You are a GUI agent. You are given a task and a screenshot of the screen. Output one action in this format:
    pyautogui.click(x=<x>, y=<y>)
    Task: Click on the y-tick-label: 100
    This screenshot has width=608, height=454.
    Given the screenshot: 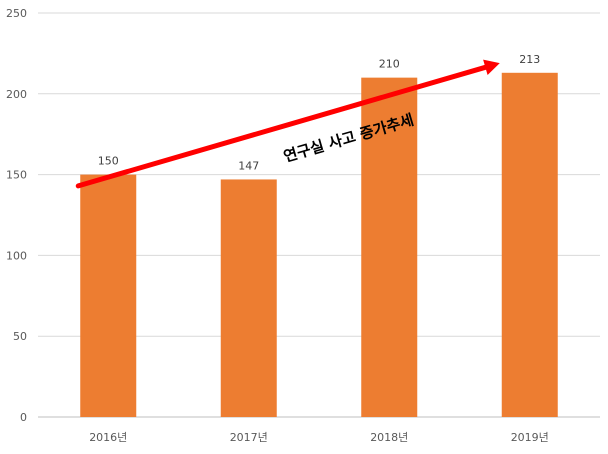 What is the action you would take?
    pyautogui.click(x=16, y=255)
    